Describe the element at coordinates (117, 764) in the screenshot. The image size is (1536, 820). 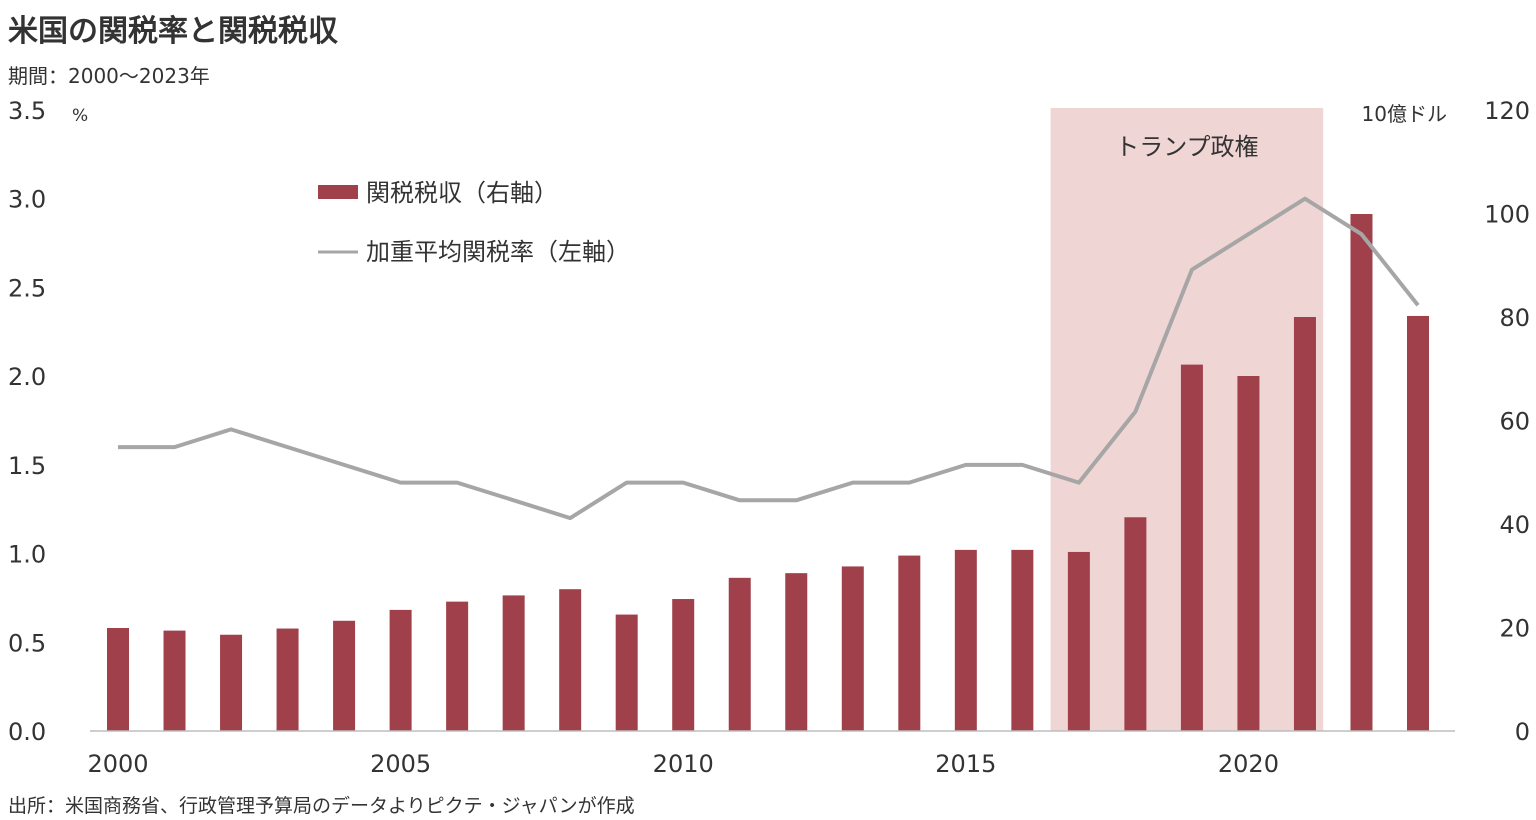
I see `x-tick: 2000` at that location.